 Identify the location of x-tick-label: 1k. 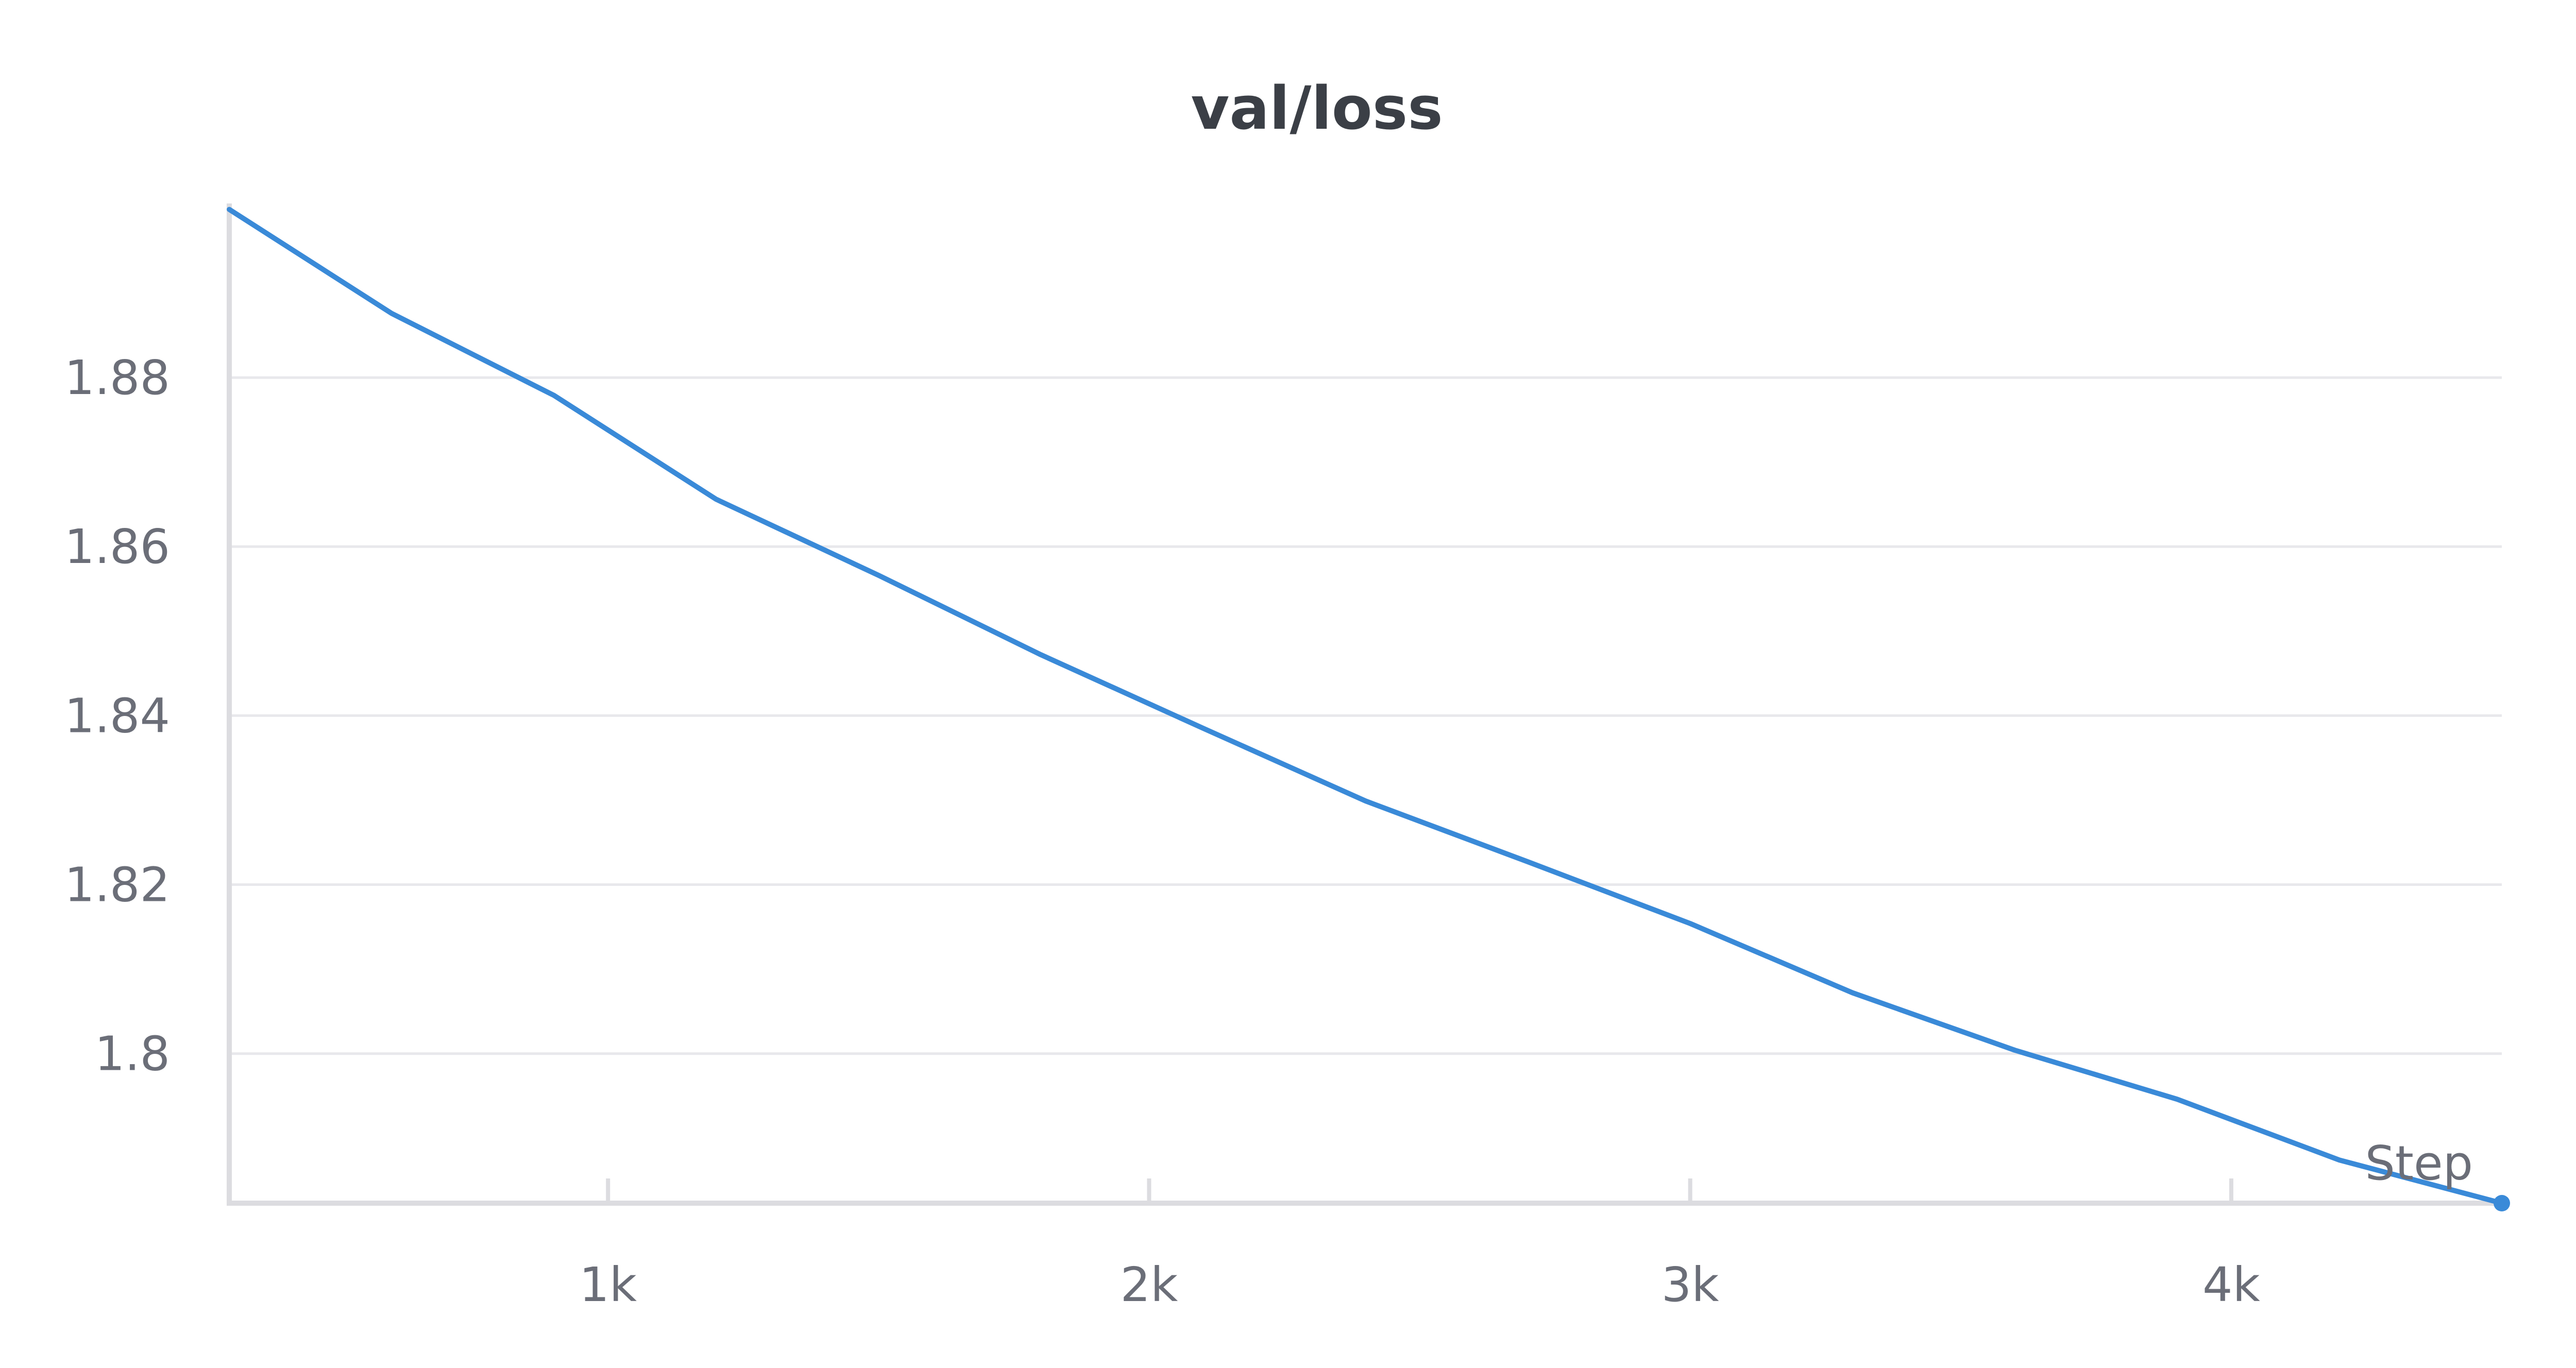
(608, 1284).